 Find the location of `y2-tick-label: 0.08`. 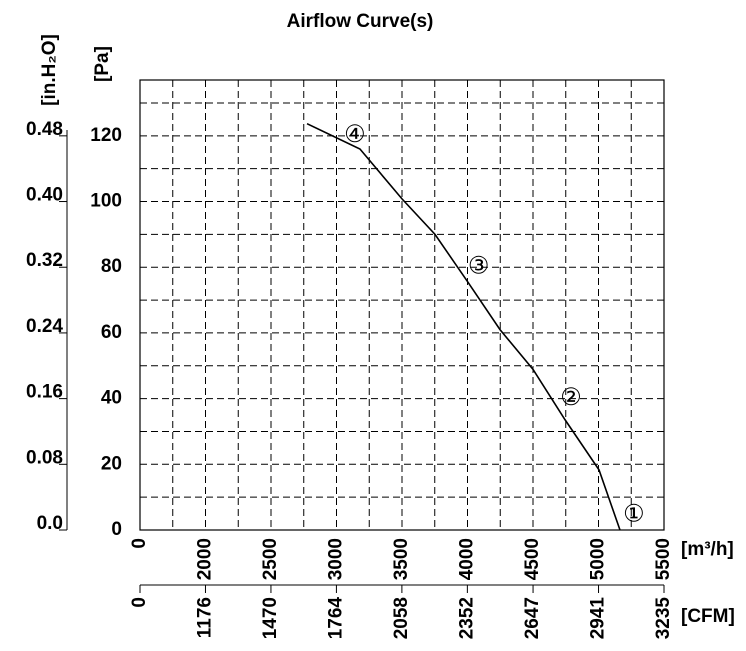

y2-tick-label: 0.08 is located at coordinates (44, 457).